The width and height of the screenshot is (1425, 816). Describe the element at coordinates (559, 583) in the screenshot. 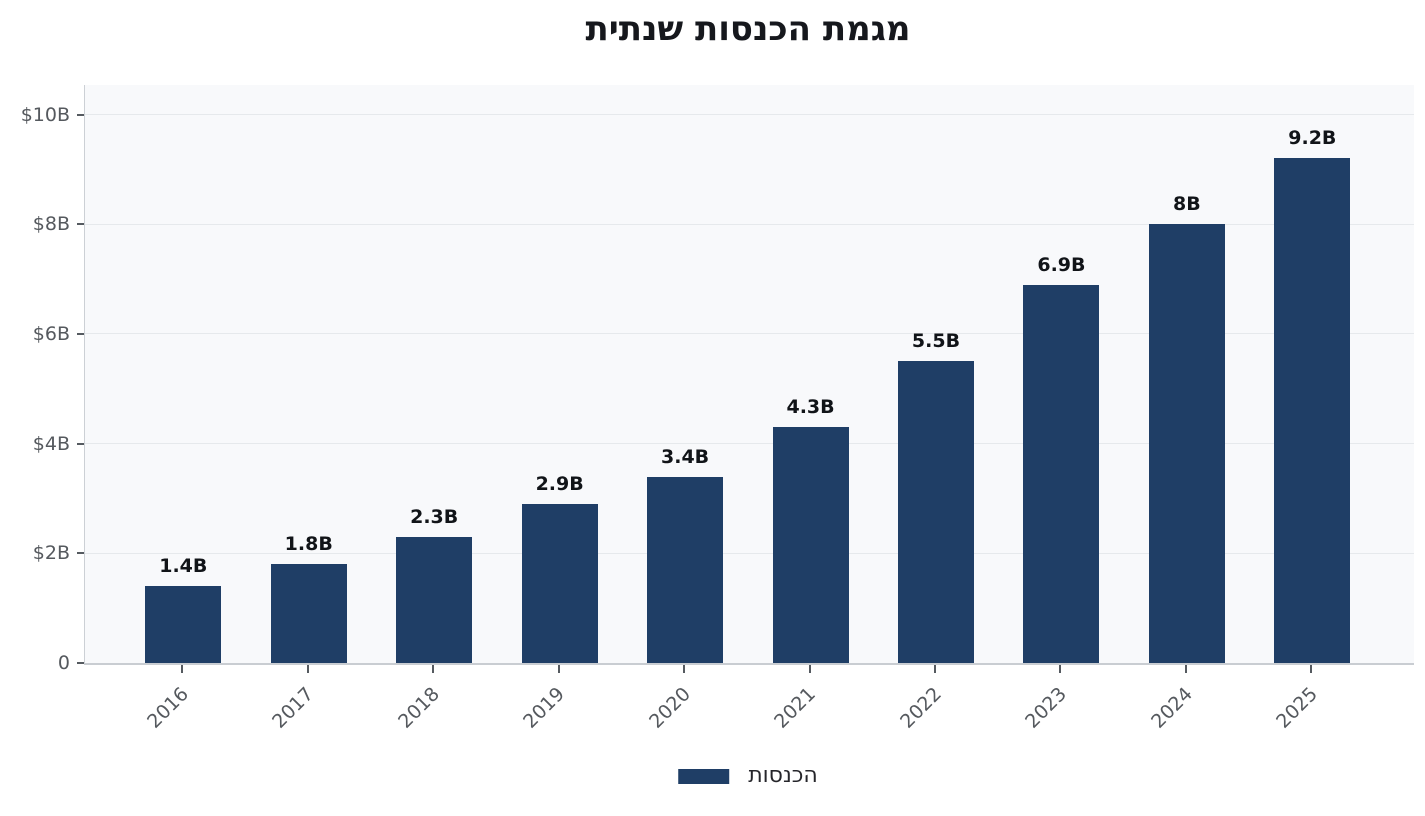

I see `bar-2019` at that location.